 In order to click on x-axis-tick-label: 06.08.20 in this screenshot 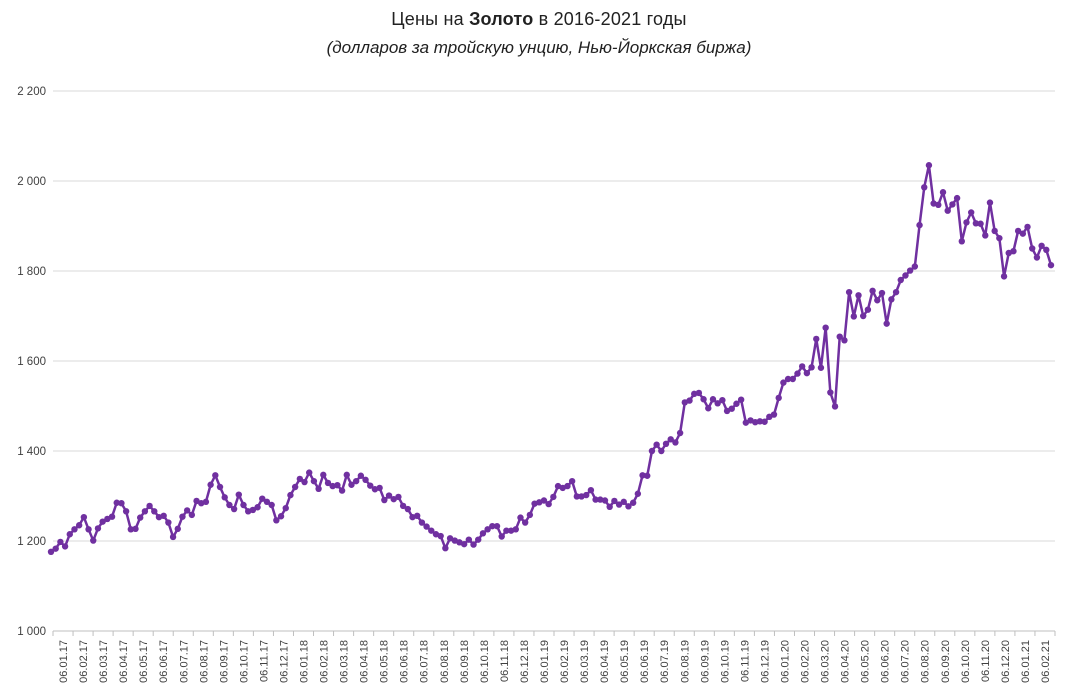, I will do `click(926, 661)`.